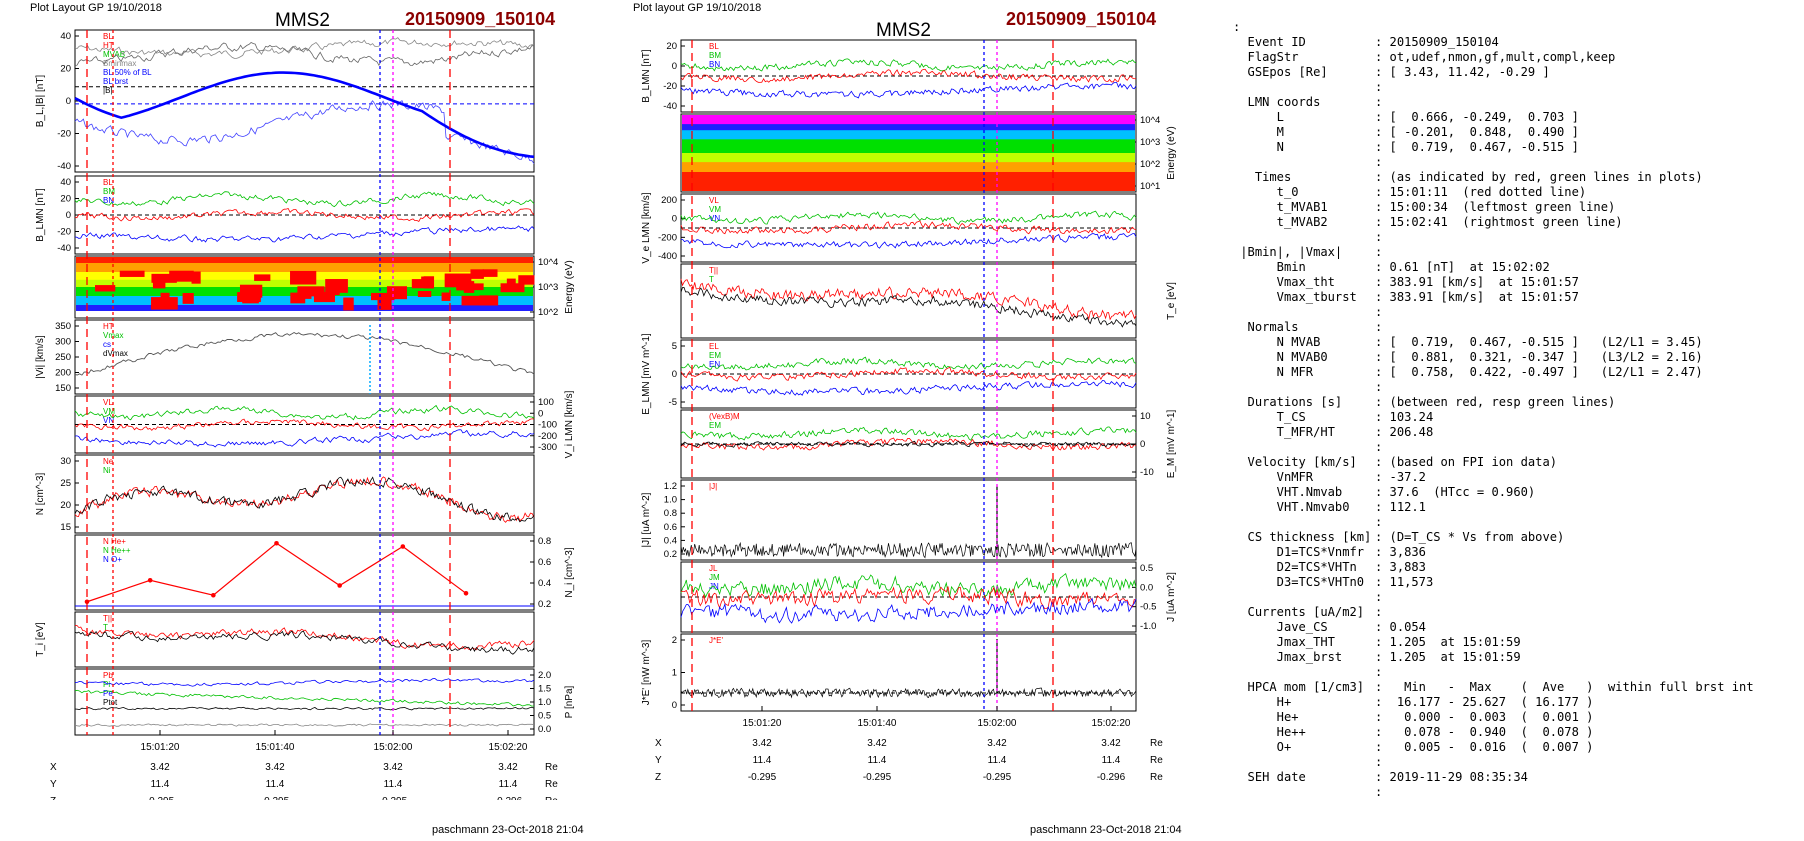 Image resolution: width=1804 pixels, height=841 pixels. I want to click on y-axis-label: V_e LMN [km/s], so click(646, 227).